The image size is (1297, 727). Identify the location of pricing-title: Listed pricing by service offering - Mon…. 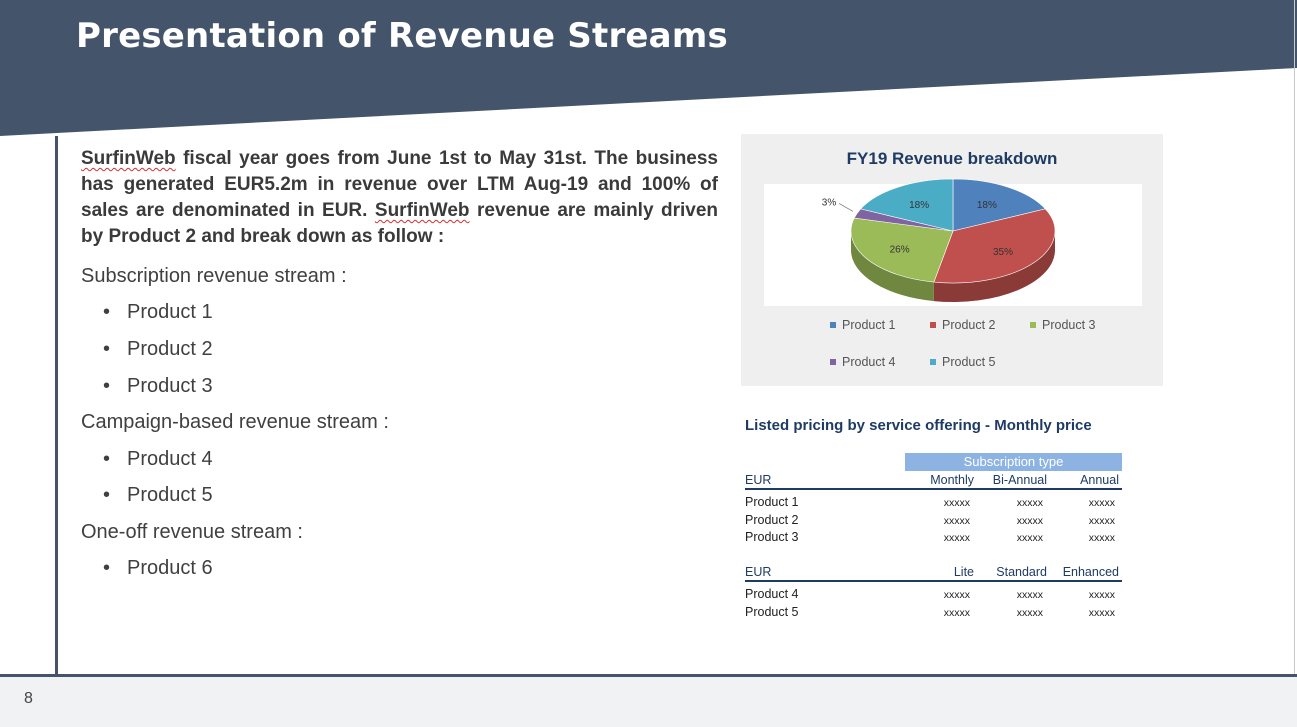
(918, 425).